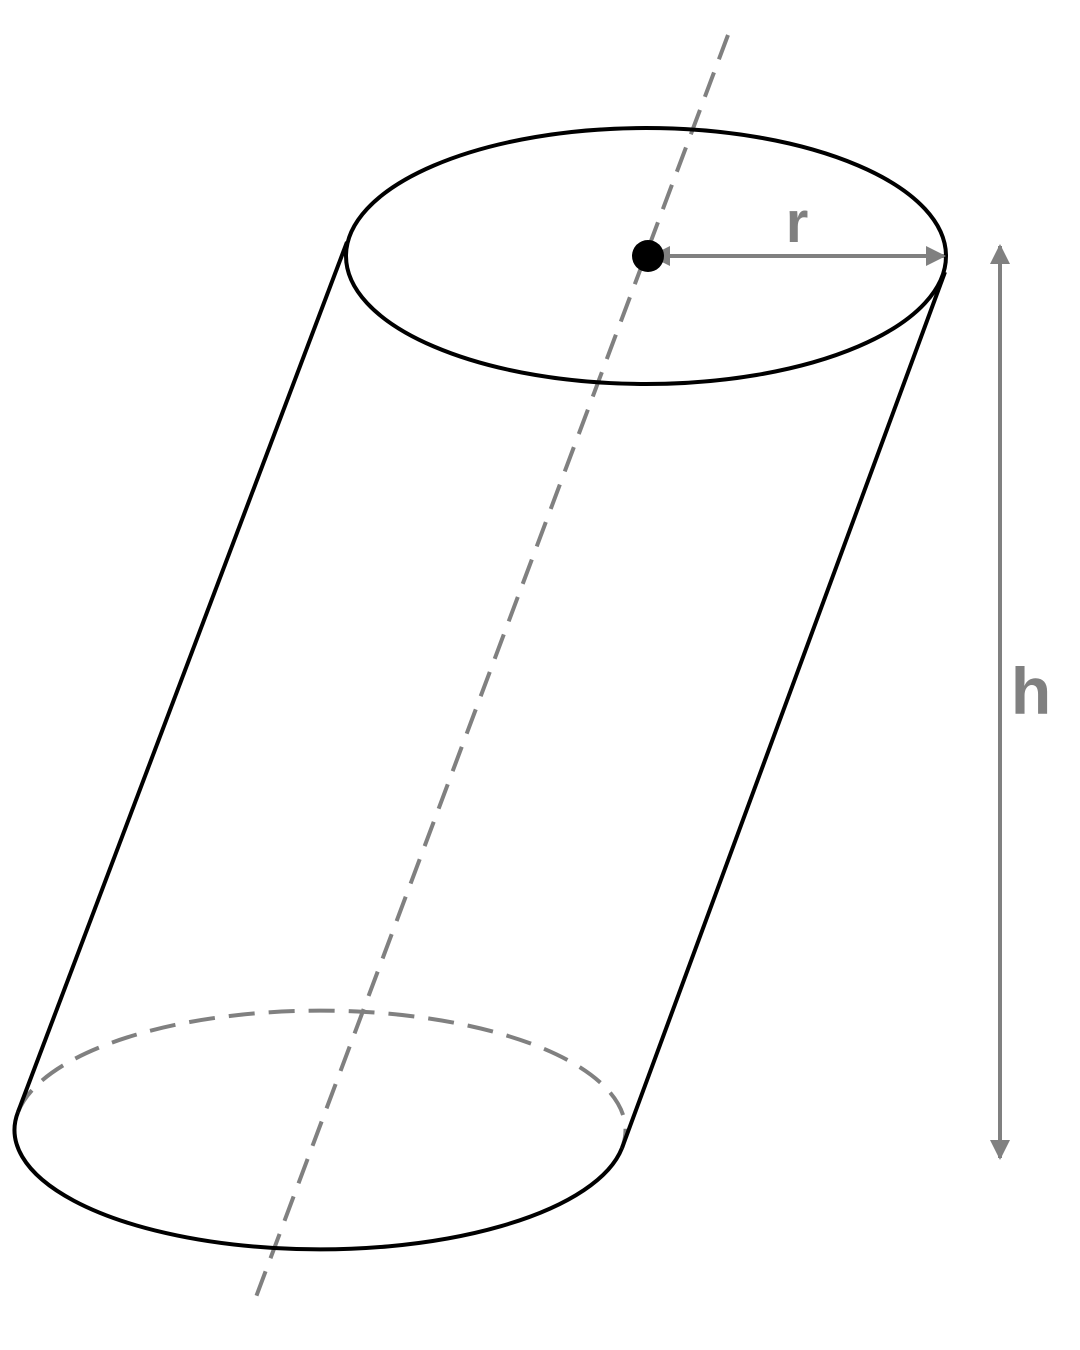  I want to click on top-base, so click(646, 256).